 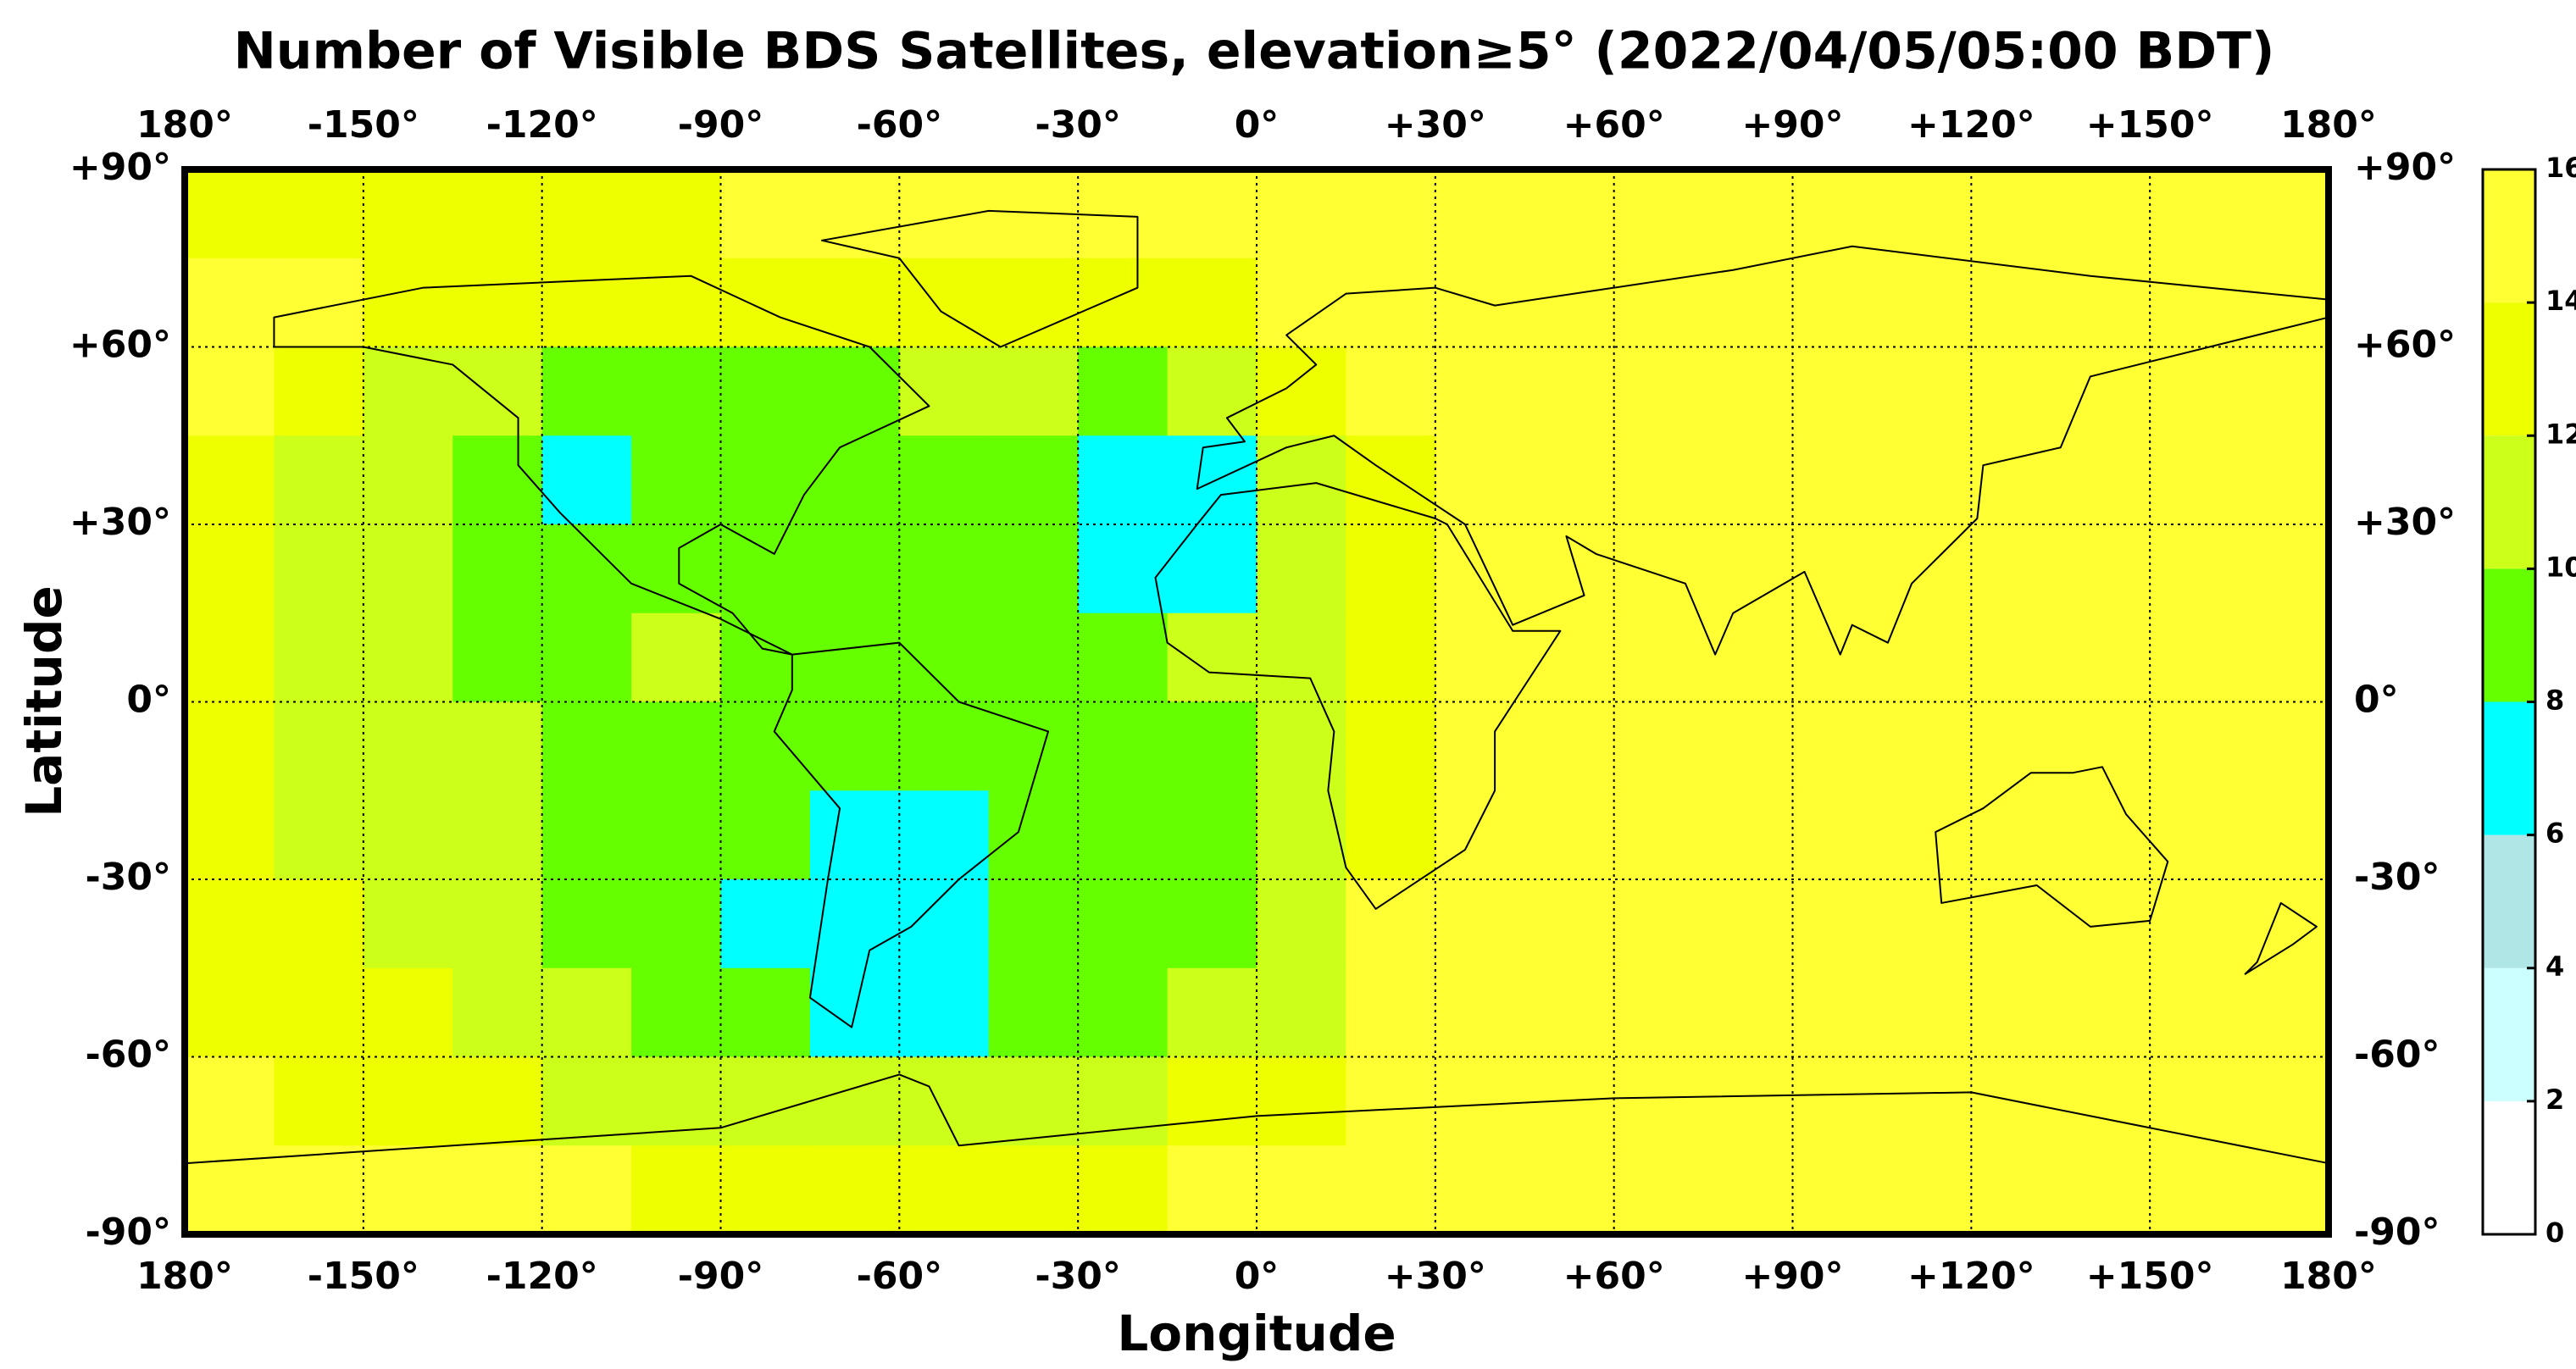 What do you see at coordinates (900, 1276) in the screenshot?
I see `x-tick-label: -60°` at bounding box center [900, 1276].